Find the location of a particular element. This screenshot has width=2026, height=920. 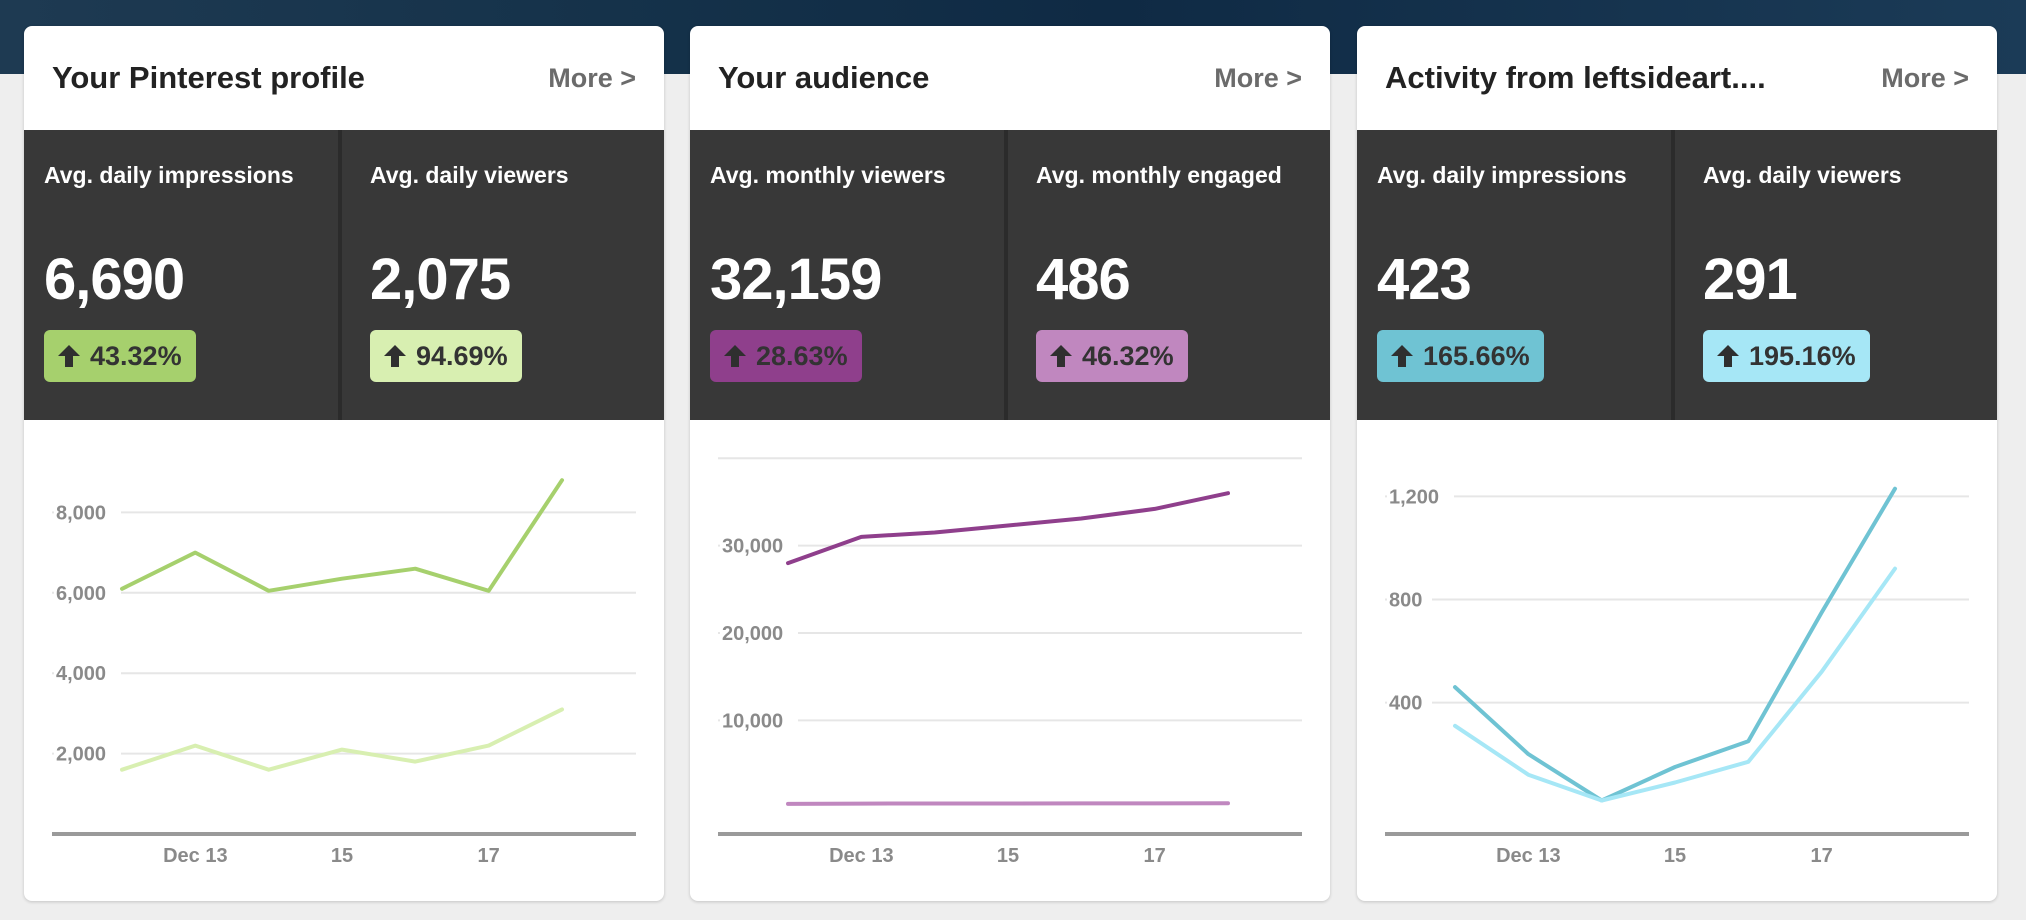

y-tick-label: 6,000 is located at coordinates (81, 594).